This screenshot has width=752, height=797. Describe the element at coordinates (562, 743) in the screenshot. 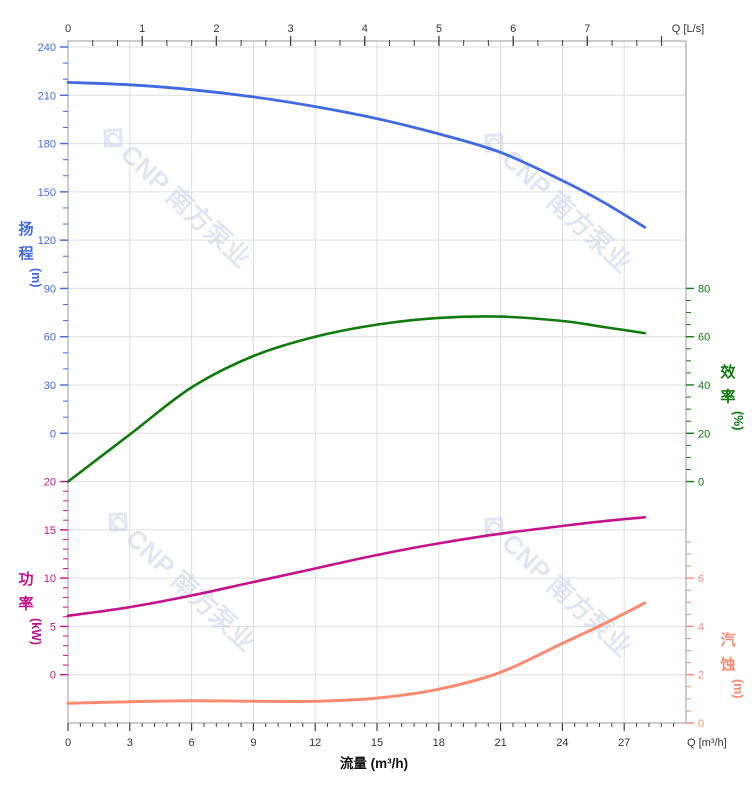

I see `bottom-axis-tick-label: 24` at that location.